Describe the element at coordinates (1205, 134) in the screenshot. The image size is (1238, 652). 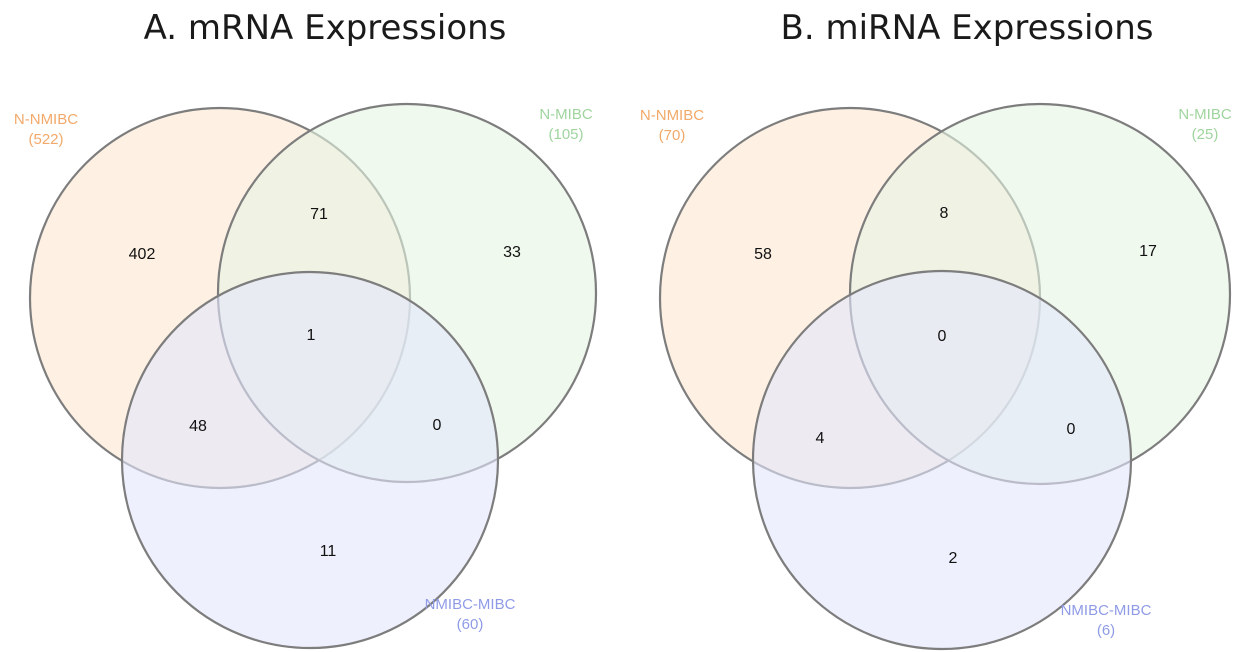
I see `set-size-n-mibc: (25)` at that location.